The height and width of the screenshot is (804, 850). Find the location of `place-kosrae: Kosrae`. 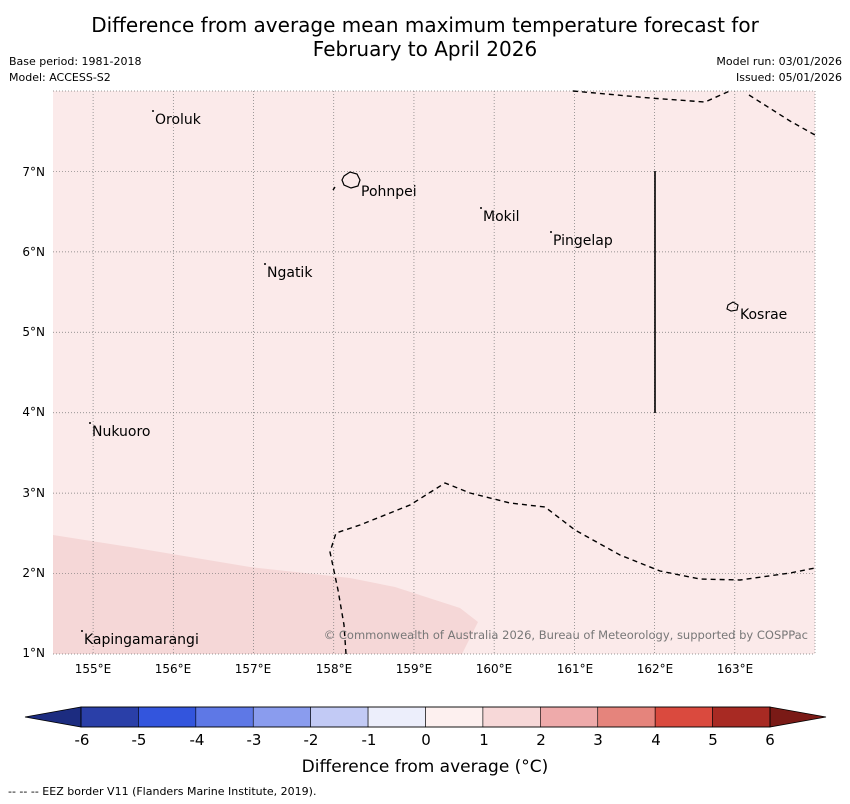

place-kosrae: Kosrae is located at coordinates (763, 315).